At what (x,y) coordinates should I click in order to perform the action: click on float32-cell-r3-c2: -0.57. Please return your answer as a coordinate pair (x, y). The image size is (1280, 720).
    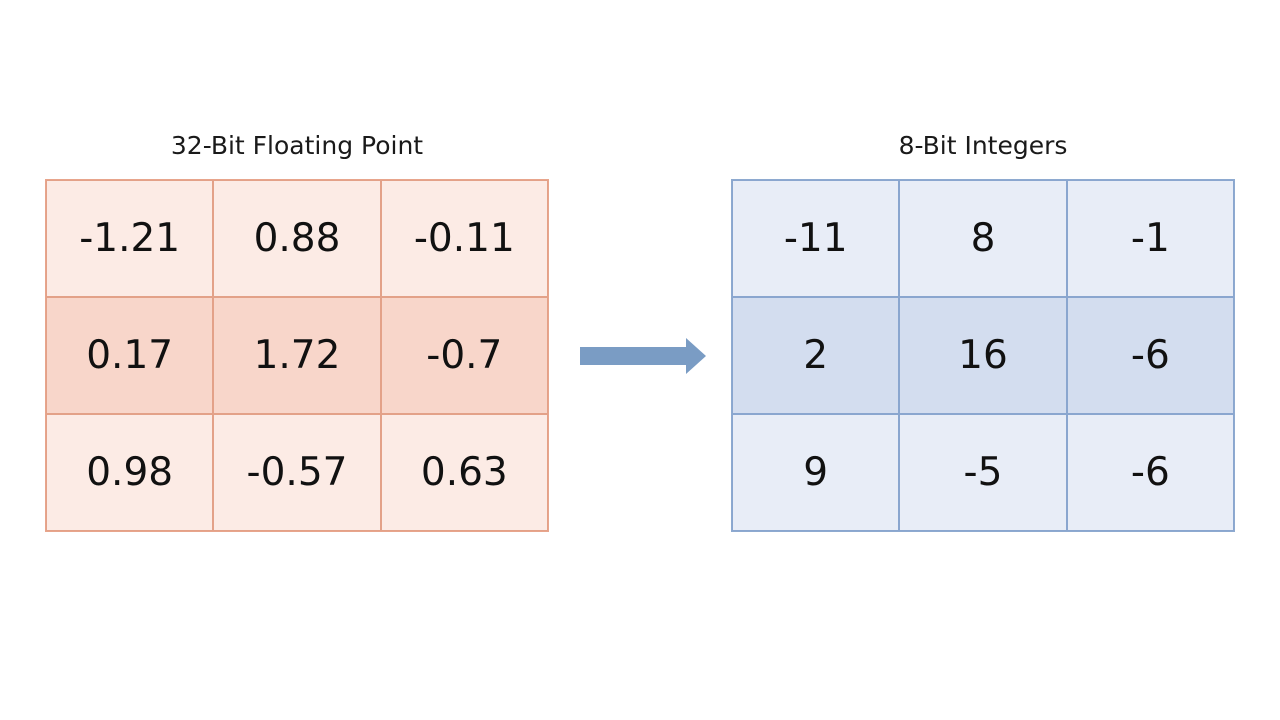
    Looking at the image, I should click on (297, 472).